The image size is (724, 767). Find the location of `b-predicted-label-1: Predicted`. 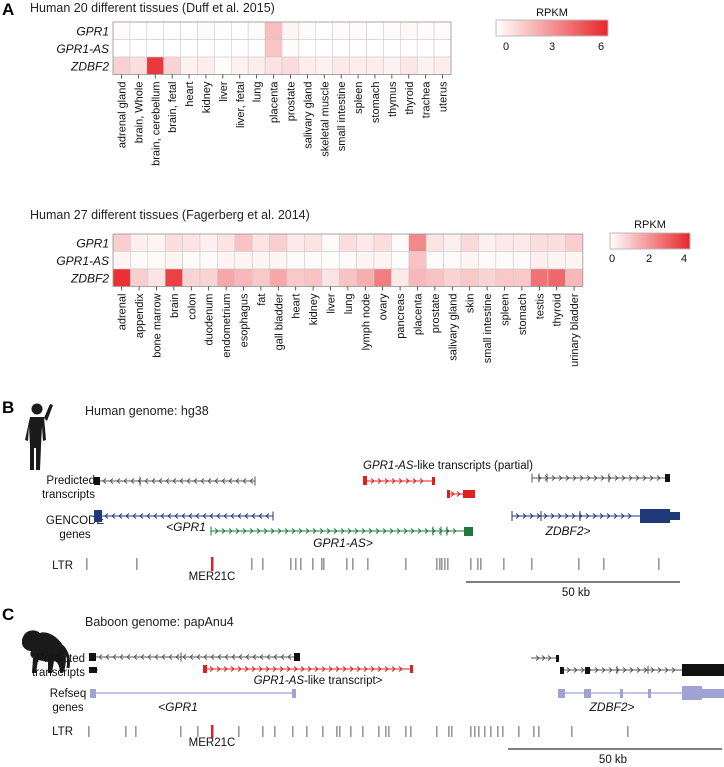

b-predicted-label-1: Predicted is located at coordinates (70, 481).